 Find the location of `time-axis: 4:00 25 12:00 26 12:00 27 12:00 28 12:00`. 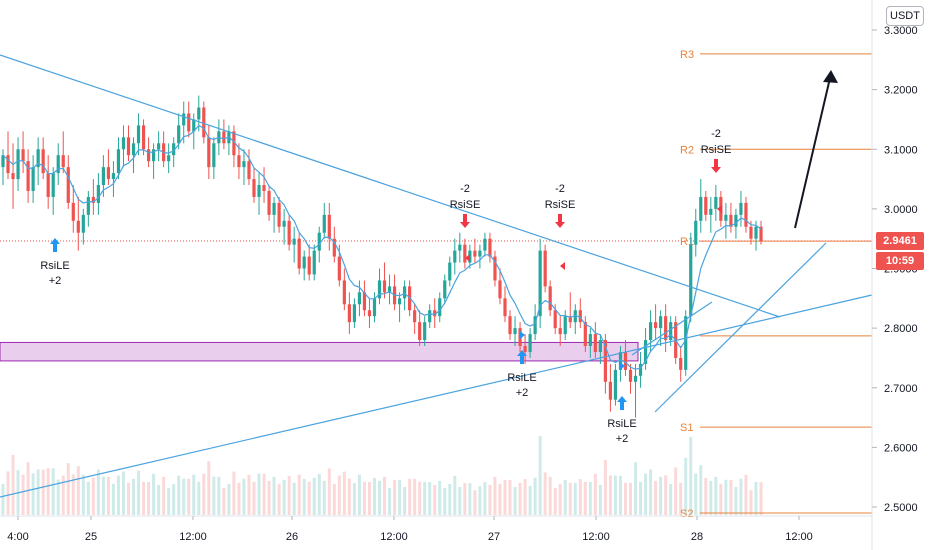

time-axis: 4:00 25 12:00 26 12:00 27 12:00 28 12:00 is located at coordinates (410, 529).